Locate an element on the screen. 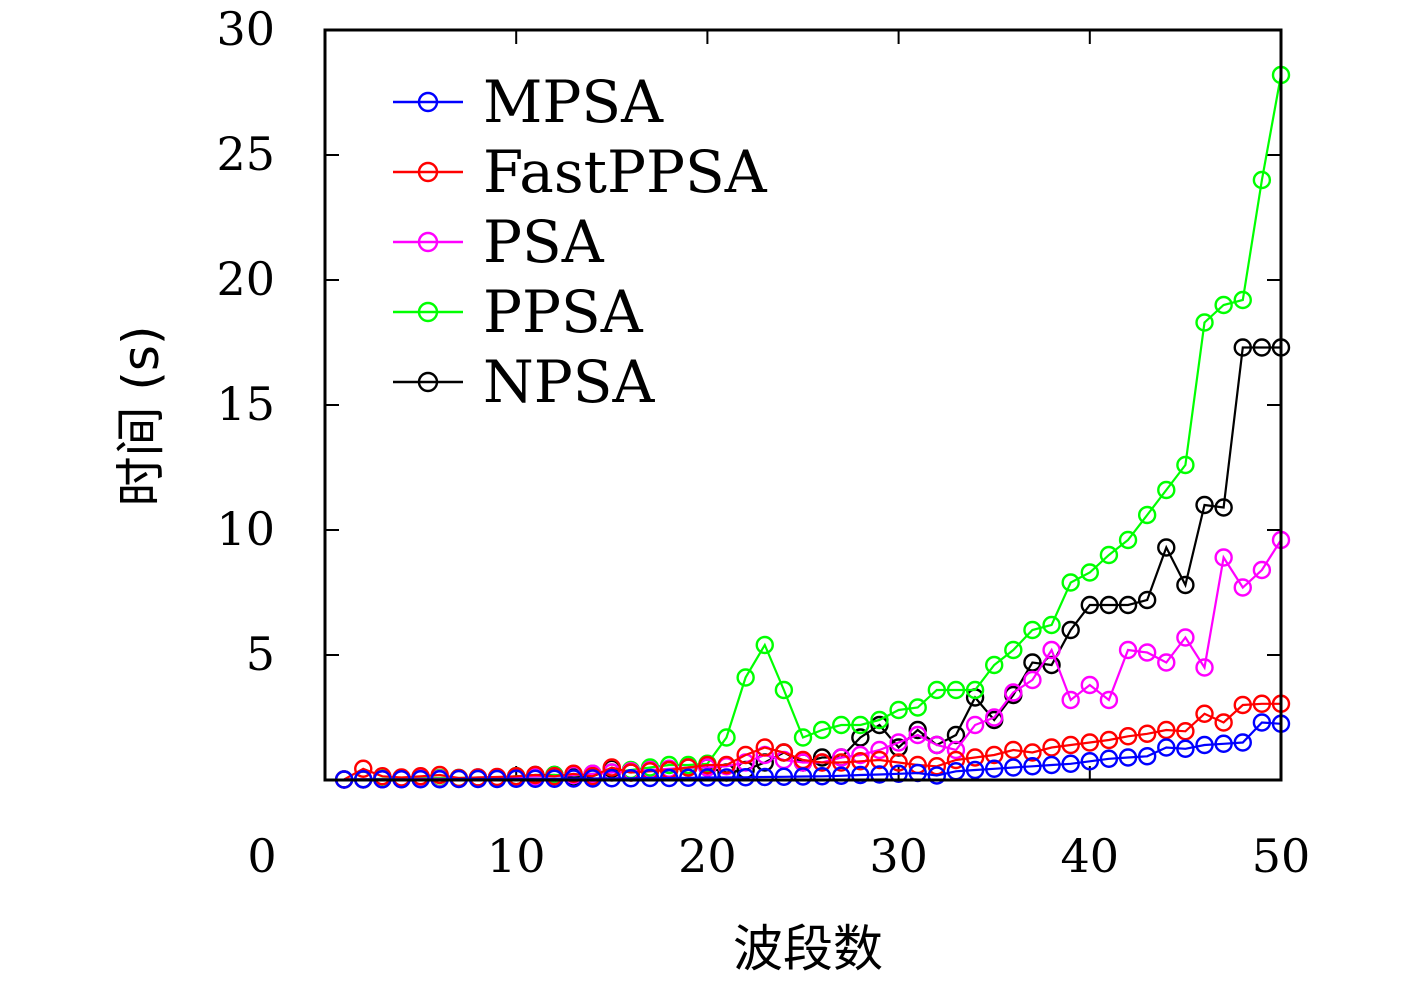 Image resolution: width=1417 pixels, height=984 pixels. legend-item-mpsa: MPSA is located at coordinates (528, 102).